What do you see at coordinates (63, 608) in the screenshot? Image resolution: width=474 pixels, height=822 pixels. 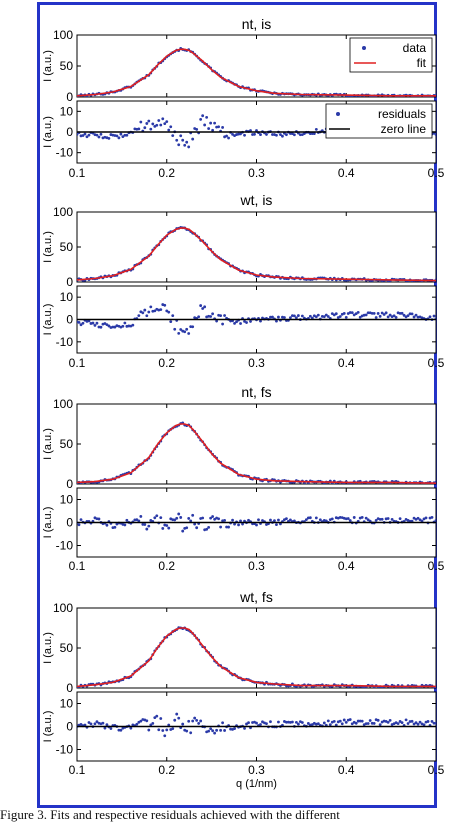 I see `y-tick-label: 100` at bounding box center [63, 608].